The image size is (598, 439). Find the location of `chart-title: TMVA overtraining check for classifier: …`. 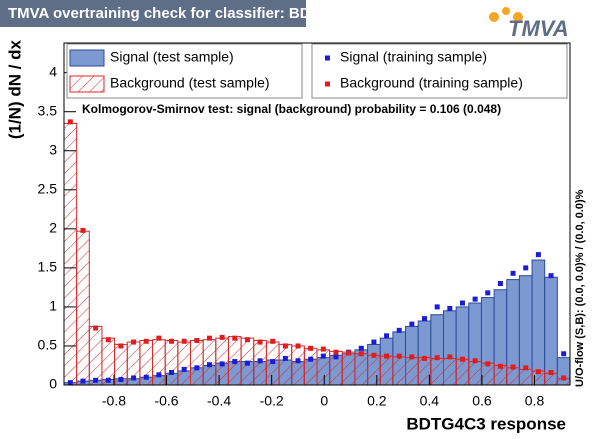

chart-title: TMVA overtraining check for classifier: … is located at coordinates (183, 13).